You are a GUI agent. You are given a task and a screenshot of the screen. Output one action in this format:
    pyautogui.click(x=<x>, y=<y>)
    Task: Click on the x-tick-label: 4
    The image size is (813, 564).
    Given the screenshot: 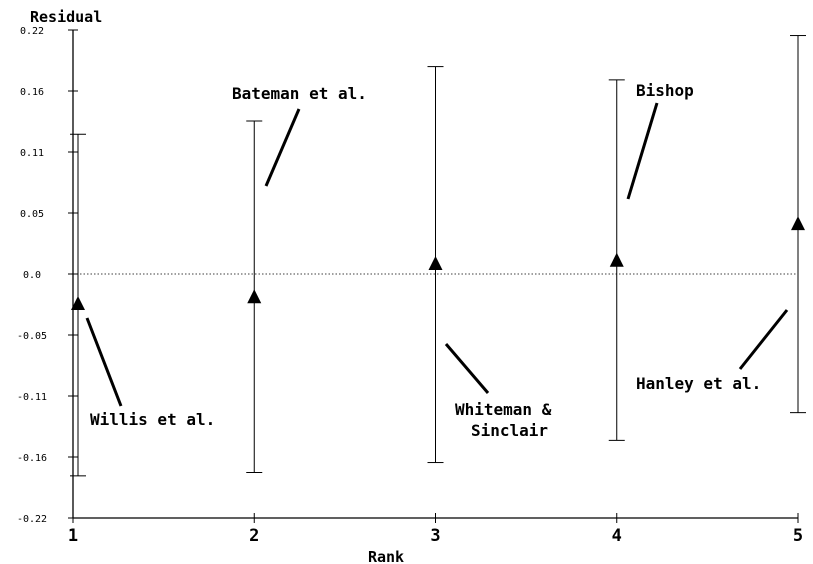 What is the action you would take?
    pyautogui.click(x=617, y=536)
    